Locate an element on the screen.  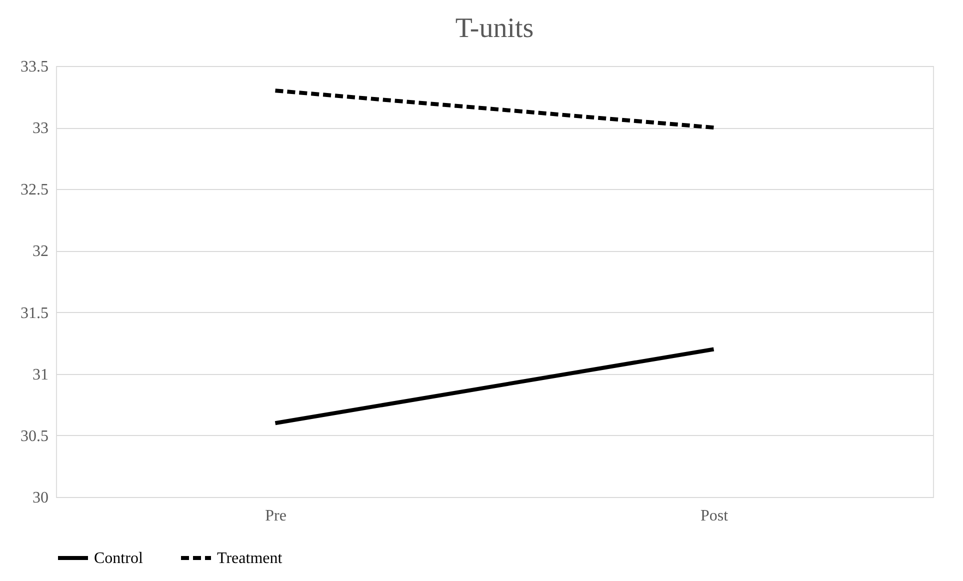
y-tick-label: 32.5 is located at coordinates (34, 190).